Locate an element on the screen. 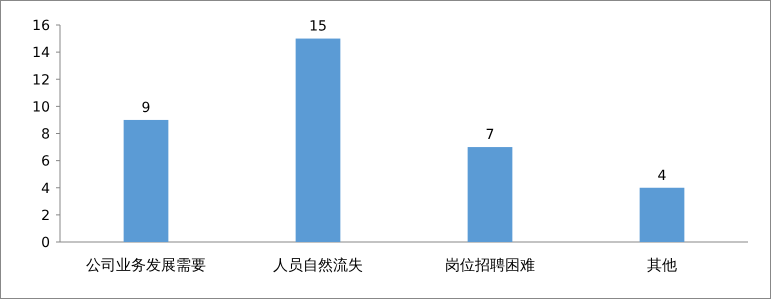 The image size is (771, 299). x-tick-label: 岗位招聘困难 is located at coordinates (490, 265).